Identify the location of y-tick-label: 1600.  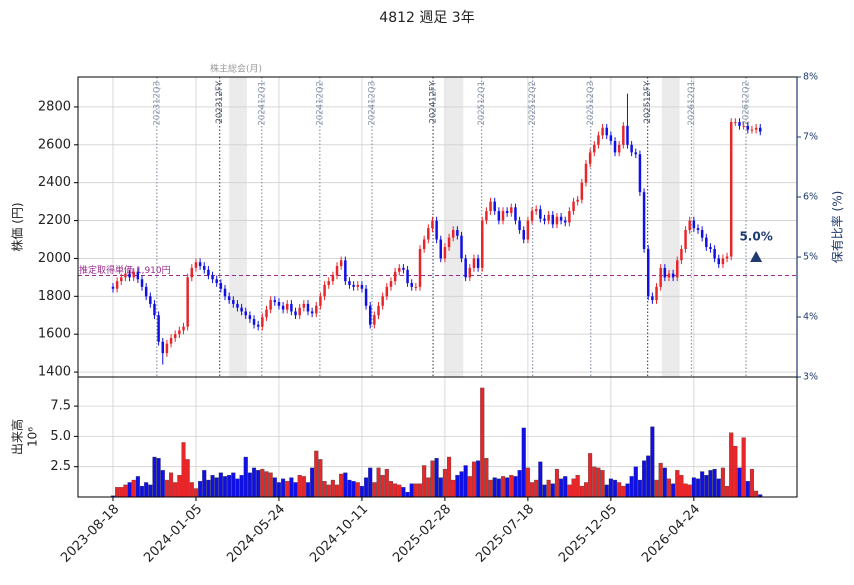
(54, 334).